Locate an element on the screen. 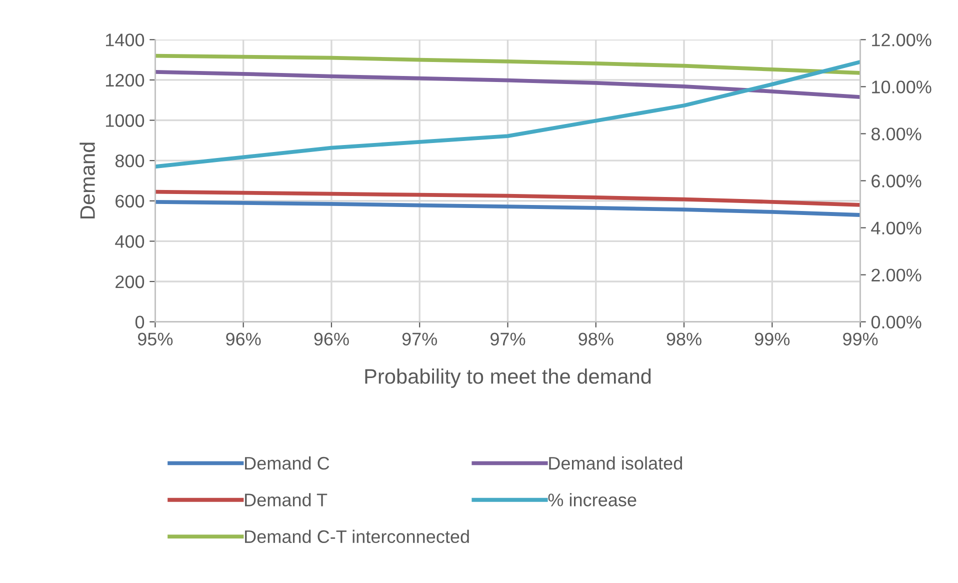 The height and width of the screenshot is (583, 958). y2-tick-label: 10.00% is located at coordinates (902, 87).